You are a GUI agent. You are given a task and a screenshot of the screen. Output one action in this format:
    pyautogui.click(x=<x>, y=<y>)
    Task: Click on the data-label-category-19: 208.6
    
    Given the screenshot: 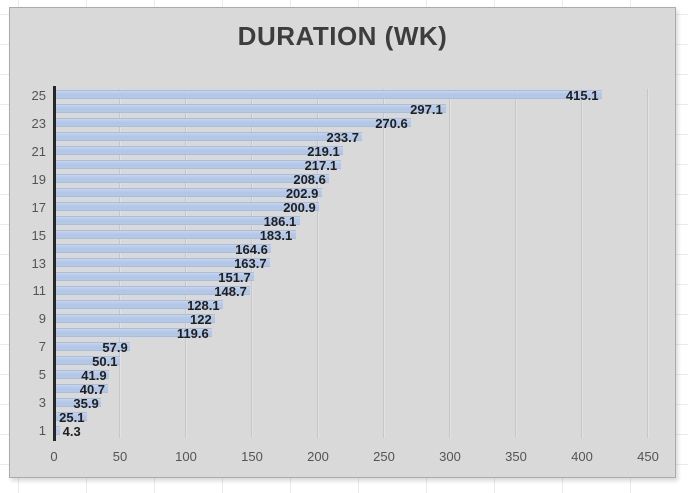 What is the action you would take?
    pyautogui.click(x=309, y=180)
    